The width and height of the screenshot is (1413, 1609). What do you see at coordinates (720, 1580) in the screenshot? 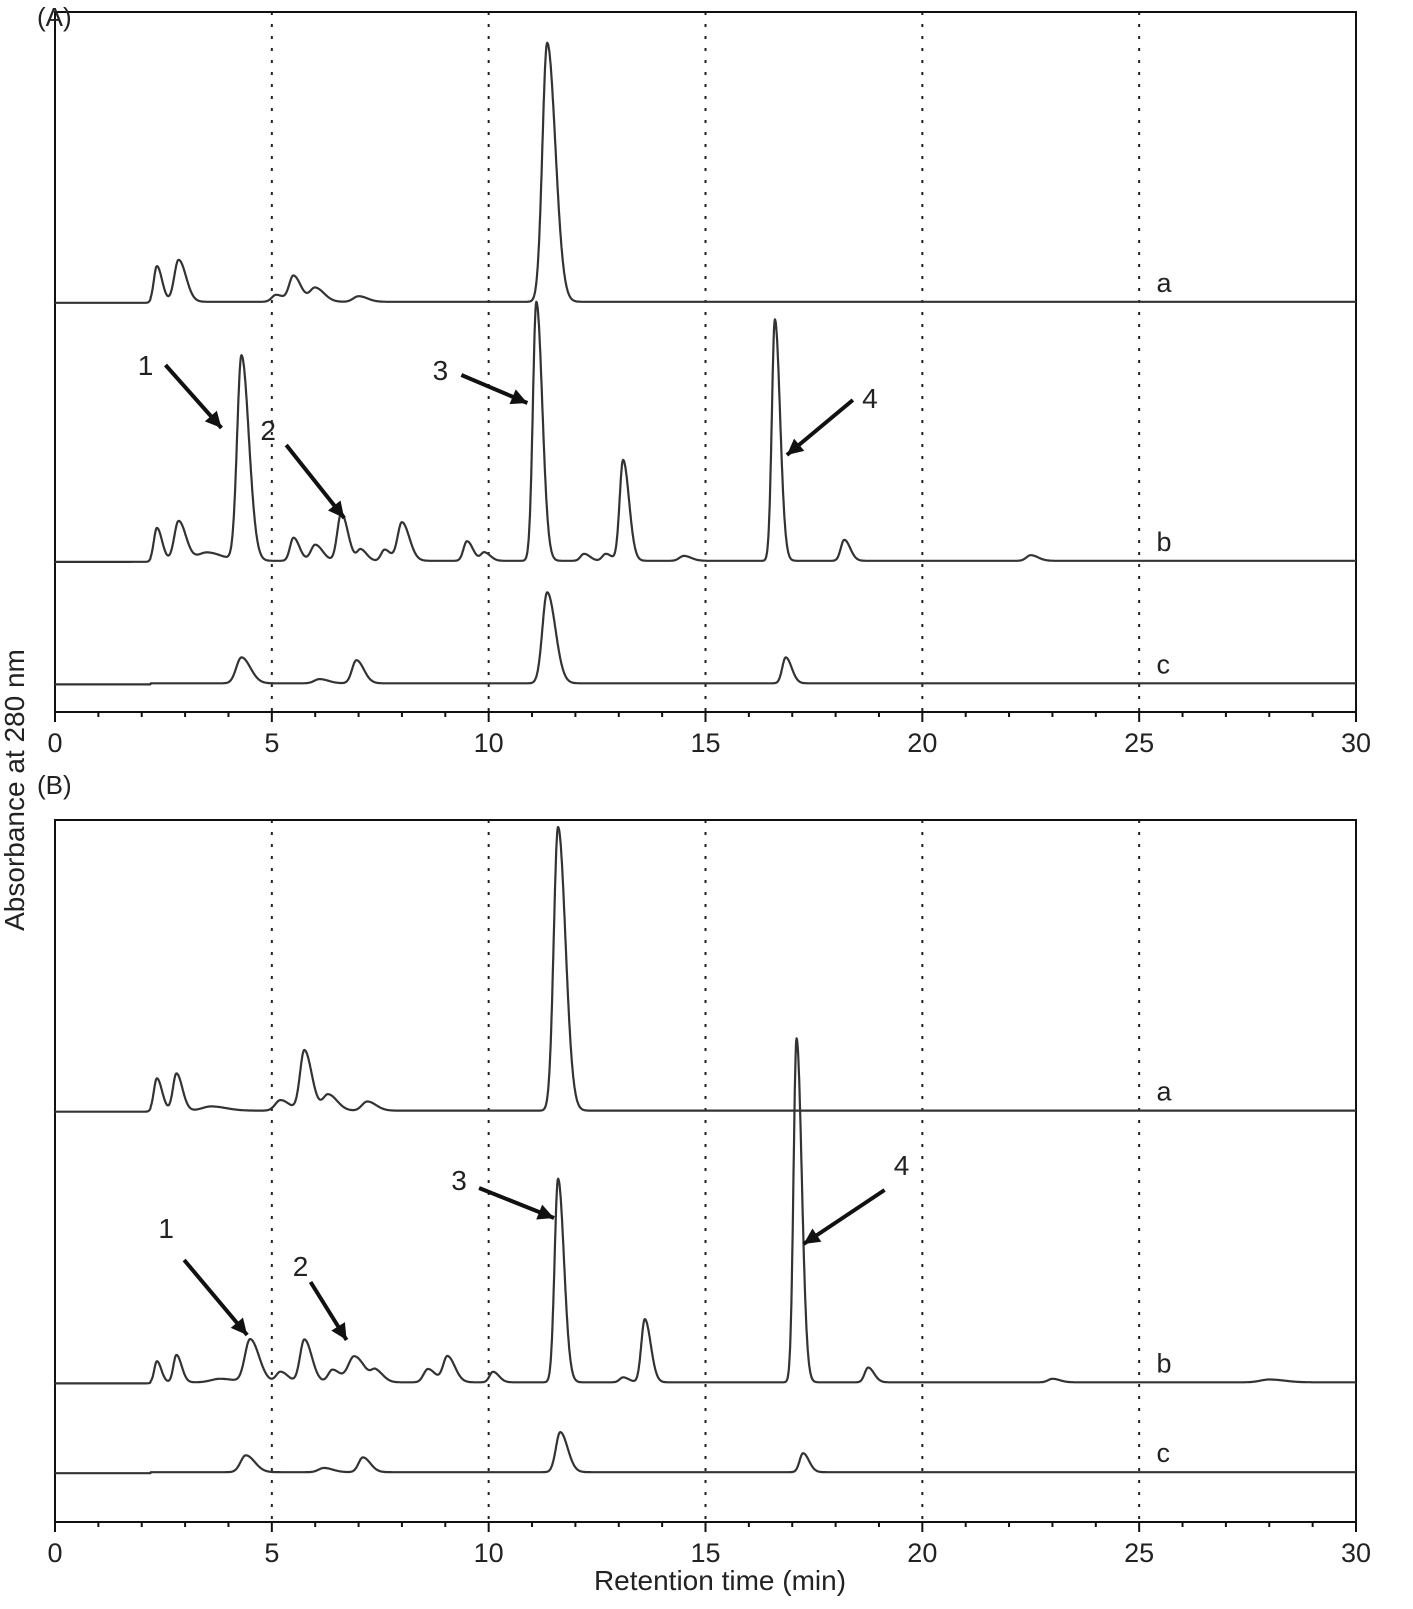
I see `x-axis-title: Retention time (min)` at bounding box center [720, 1580].